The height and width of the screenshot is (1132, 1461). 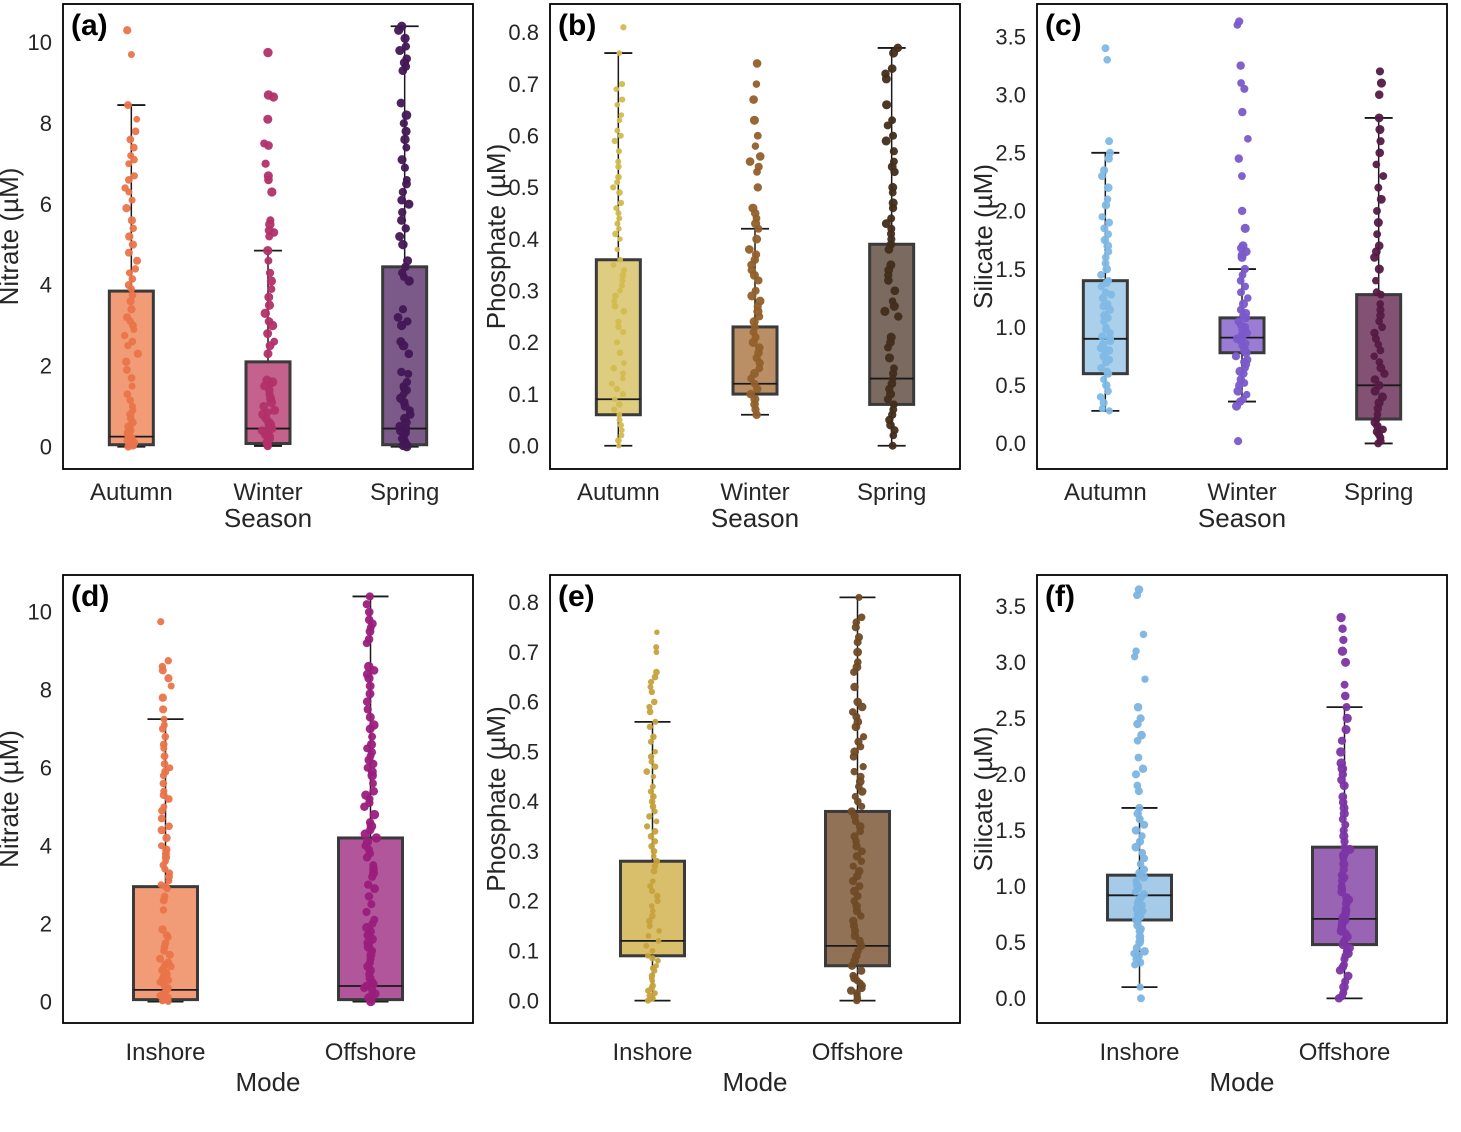 What do you see at coordinates (46, 366) in the screenshot?
I see `y-tick-label: 2` at bounding box center [46, 366].